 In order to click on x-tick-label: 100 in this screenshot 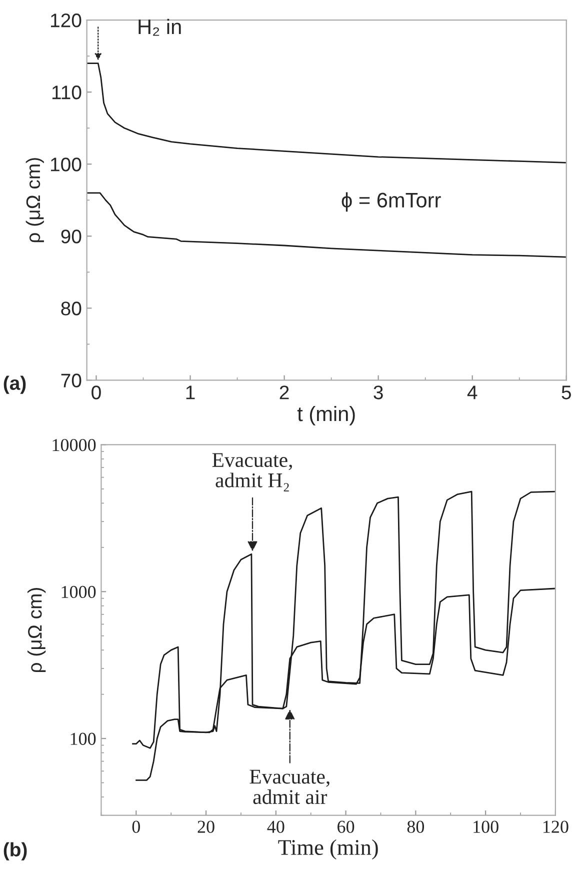, I will do `click(486, 826)`.